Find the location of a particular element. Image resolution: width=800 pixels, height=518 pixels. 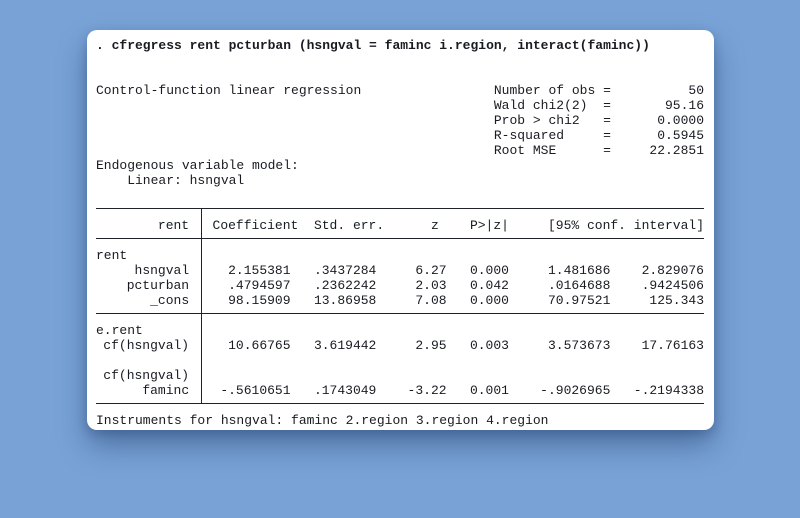

cell-coefficient: 2.155381 is located at coordinates (259, 270).